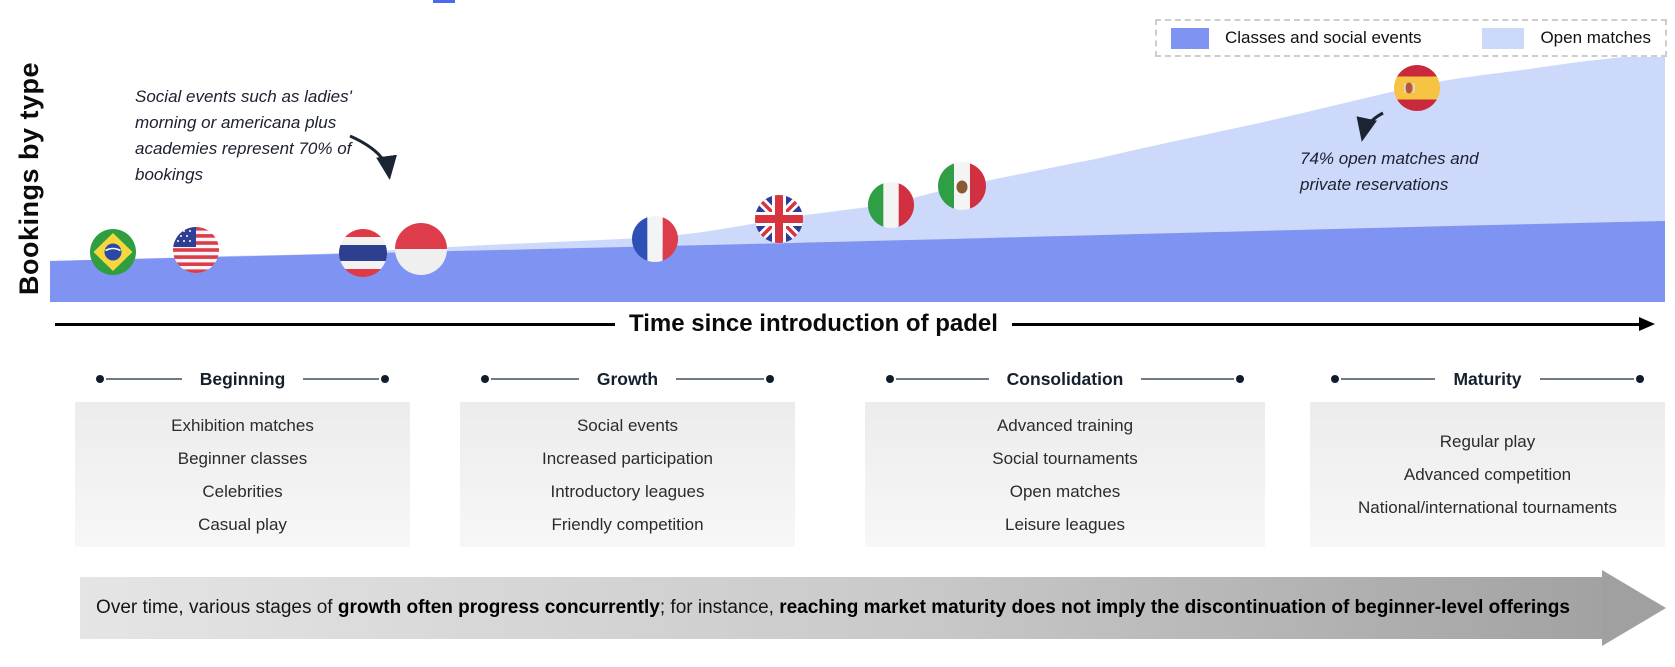  I want to click on stage-label: Consolidation, so click(1065, 378).